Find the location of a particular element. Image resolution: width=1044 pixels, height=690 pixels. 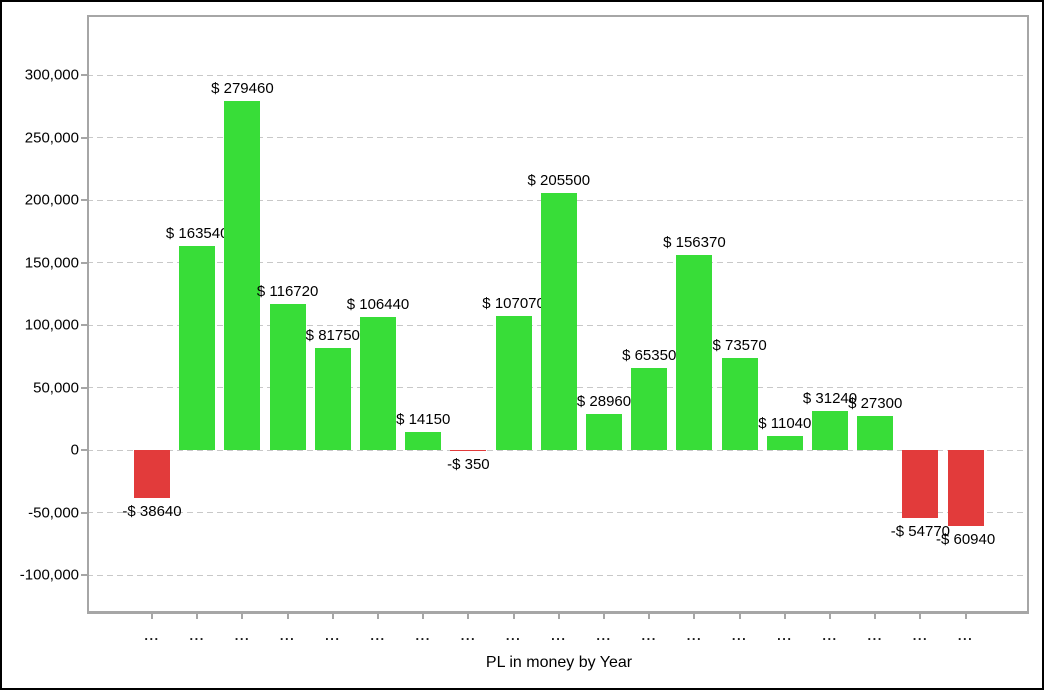

bar-value-label: $ 65350 is located at coordinates (649, 356).